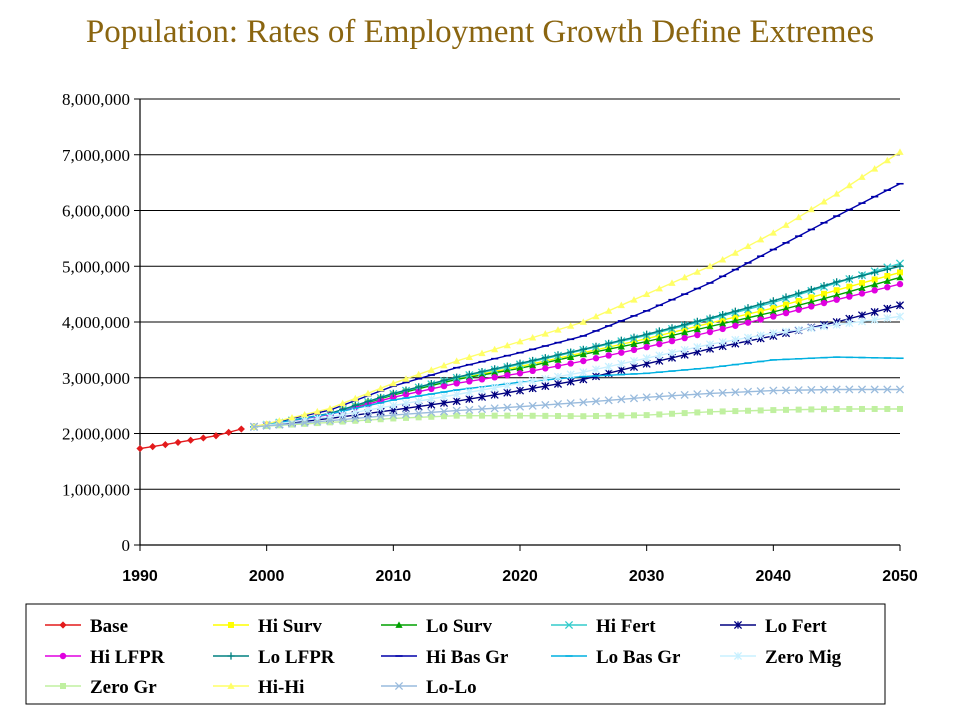 The image size is (960, 720). I want to click on legend-label: Zero Mig, so click(803, 657).